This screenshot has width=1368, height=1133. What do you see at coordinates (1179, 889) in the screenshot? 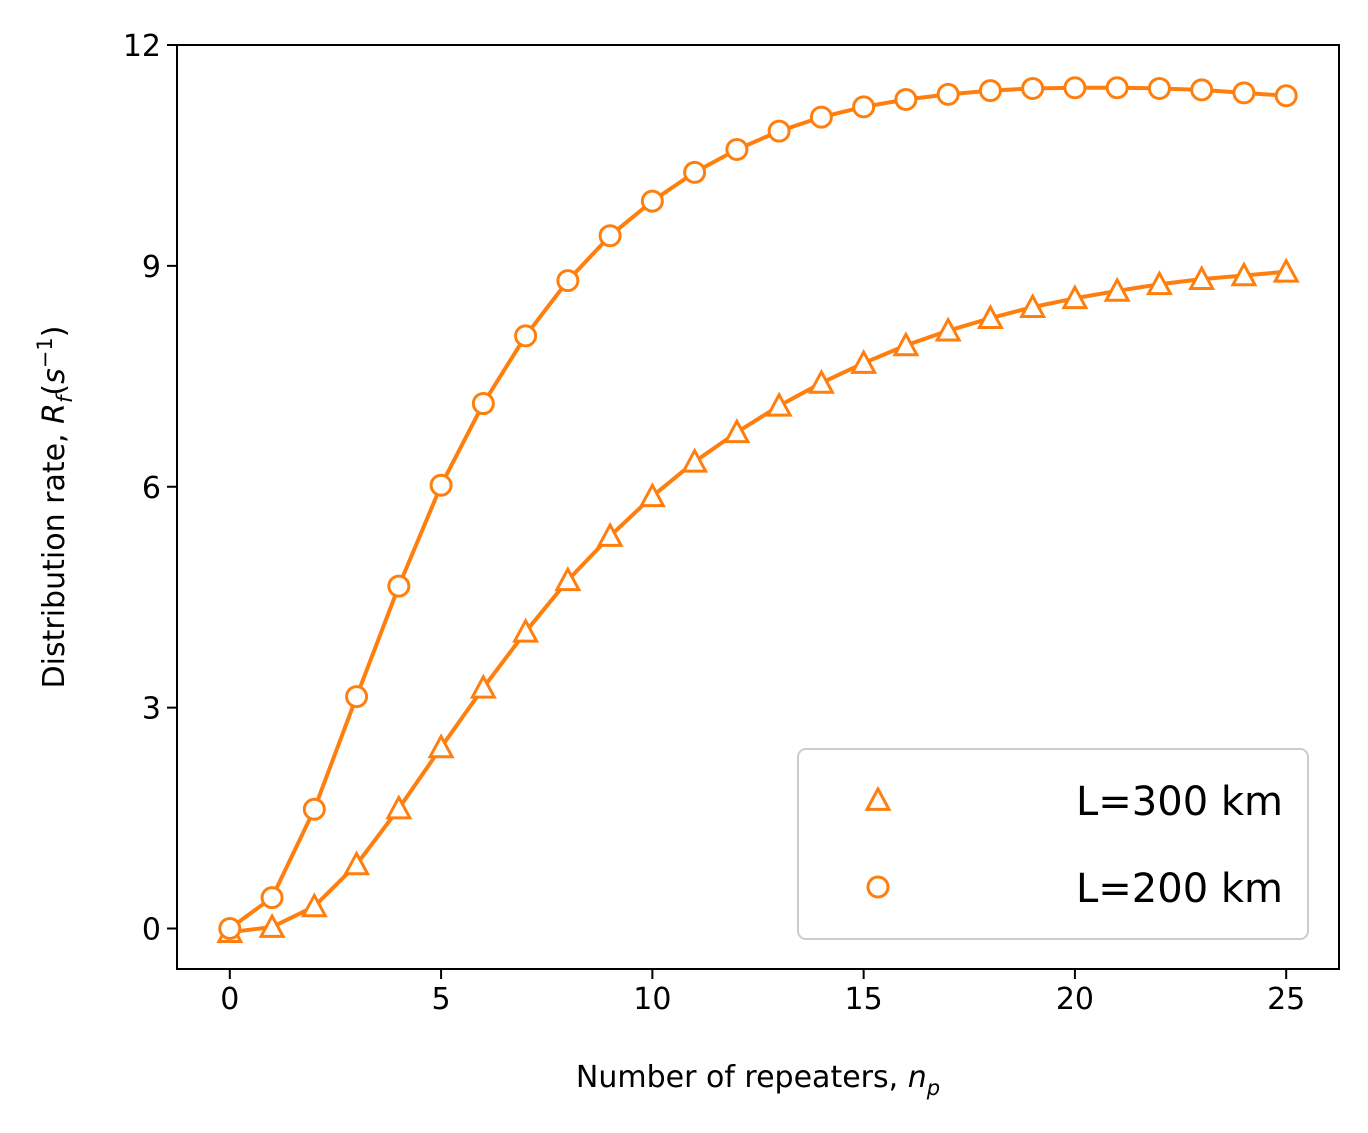
I see `legend-label: L=200 km` at bounding box center [1179, 889].